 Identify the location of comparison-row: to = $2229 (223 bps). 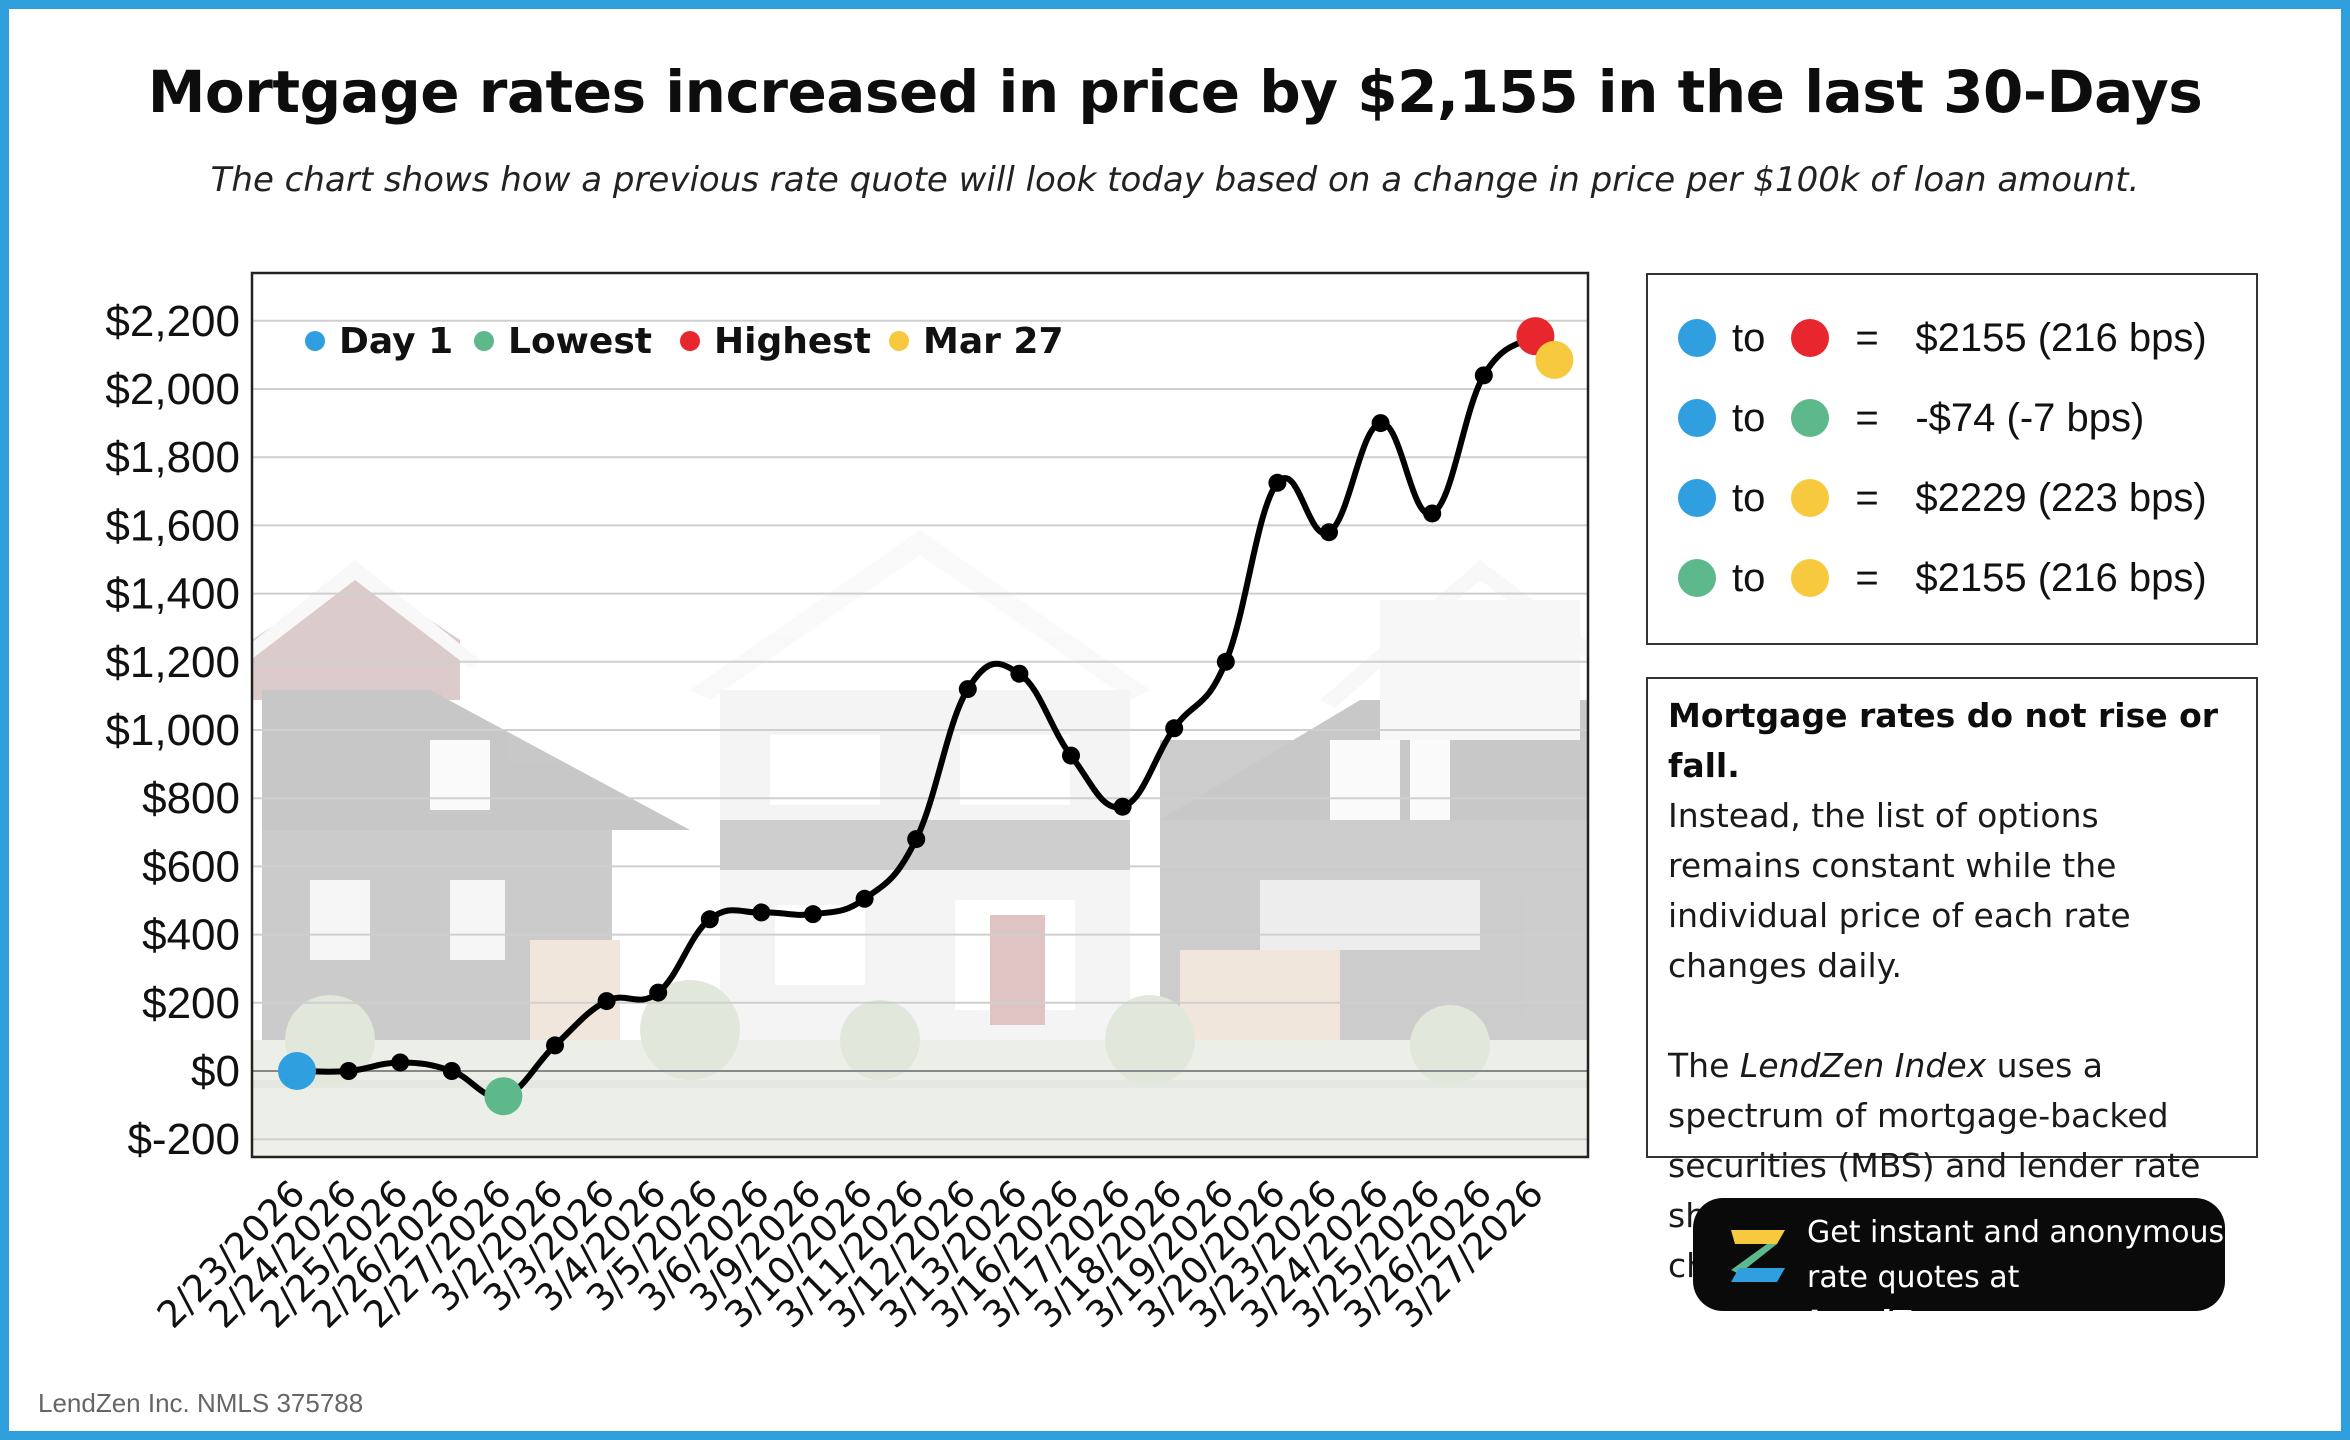
(1942, 498).